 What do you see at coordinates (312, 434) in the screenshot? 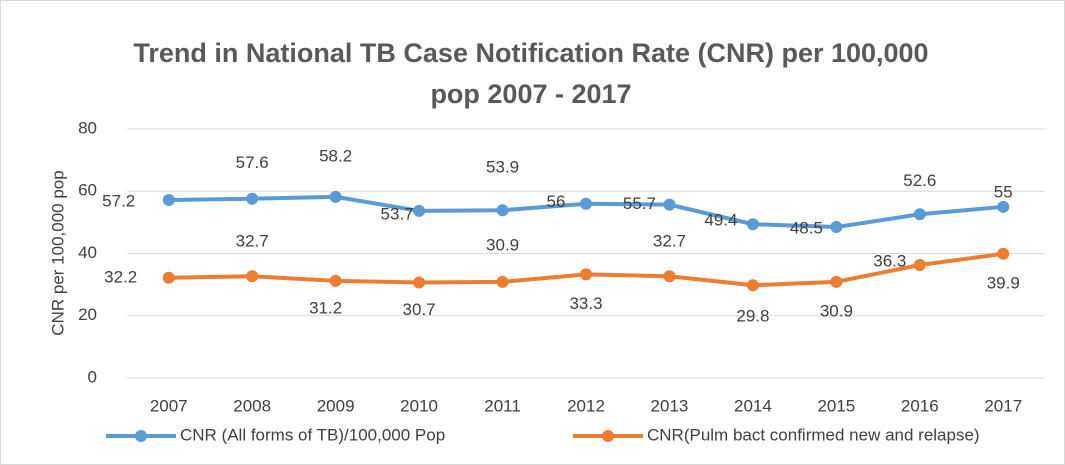
I see `legend-label: CNR (All forms of TB)/100,000 Pop` at bounding box center [312, 434].